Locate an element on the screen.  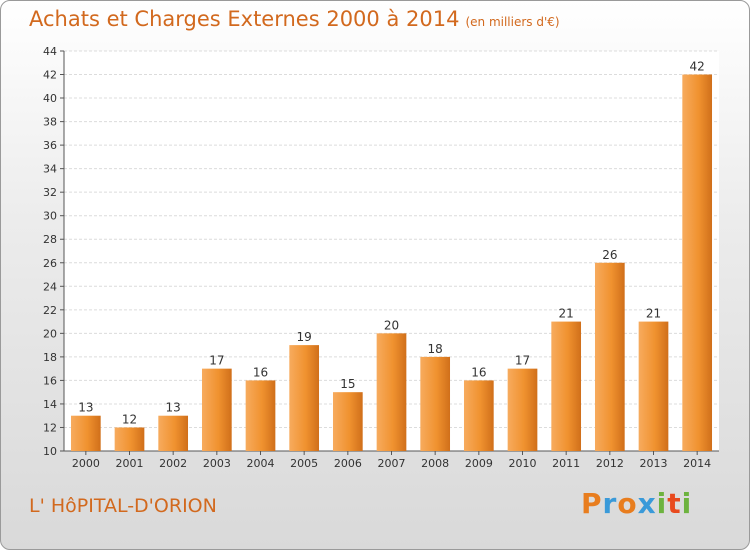
y-tick-label: 14 is located at coordinates (50, 404).